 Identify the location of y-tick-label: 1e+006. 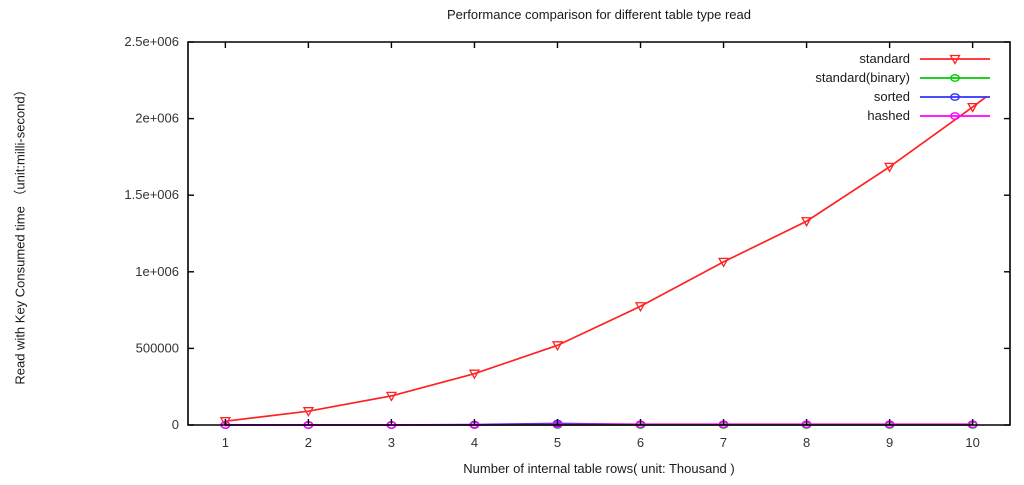
(157, 271).